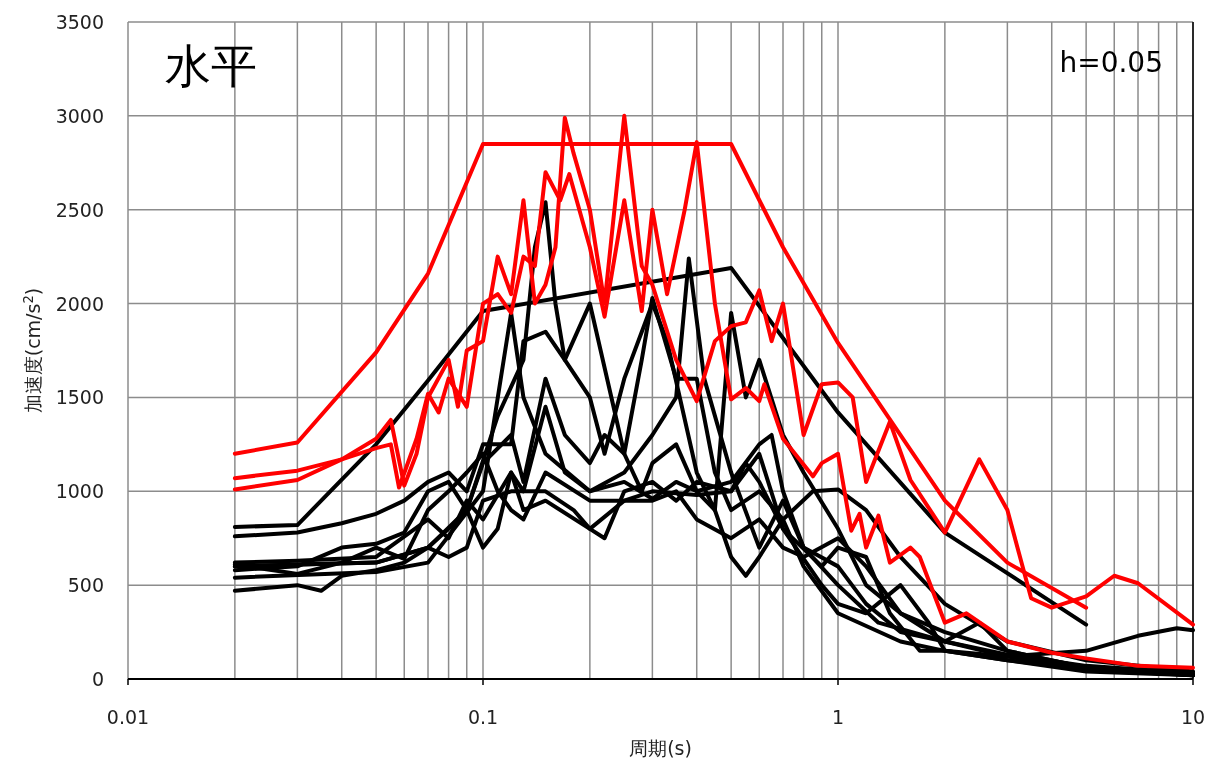 This screenshot has height=764, width=1216. Describe the element at coordinates (79, 397) in the screenshot. I see `y-tick-label: 1500` at that location.